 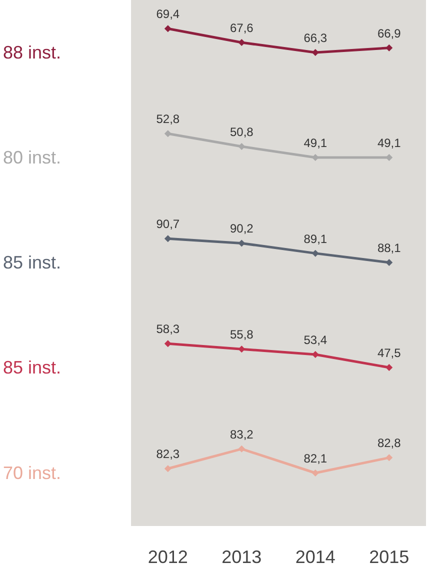 What do you see at coordinates (168, 557) in the screenshot?
I see `x-tick-label: 2012` at bounding box center [168, 557].